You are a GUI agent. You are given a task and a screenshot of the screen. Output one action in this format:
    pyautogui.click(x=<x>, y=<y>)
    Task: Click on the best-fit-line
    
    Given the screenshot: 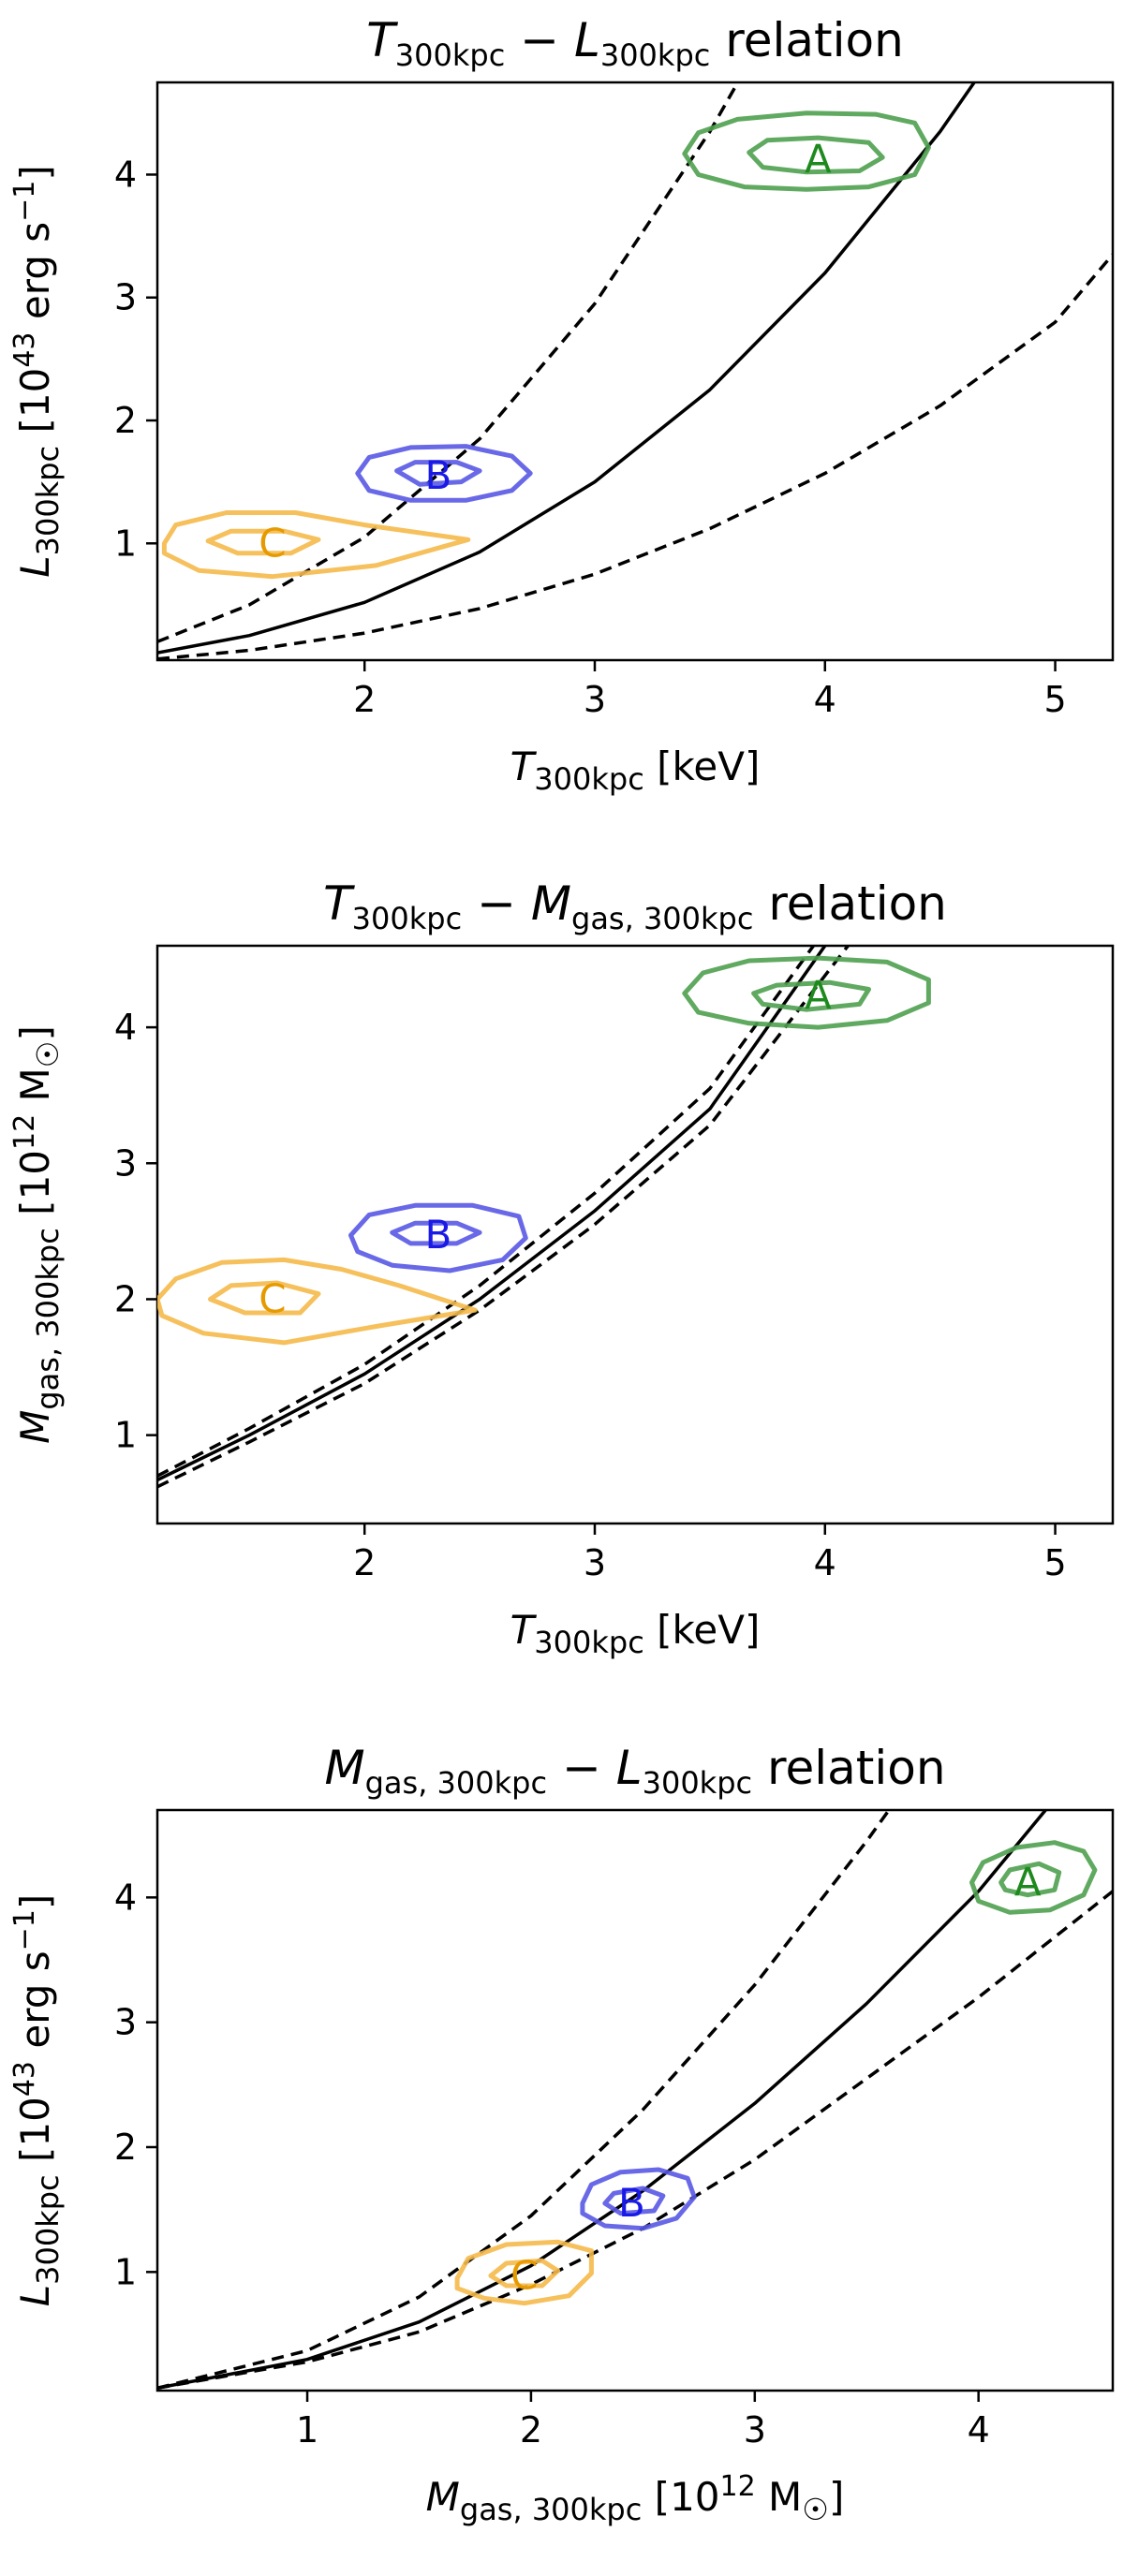 What is the action you would take?
    pyautogui.click(x=492, y=1214)
    